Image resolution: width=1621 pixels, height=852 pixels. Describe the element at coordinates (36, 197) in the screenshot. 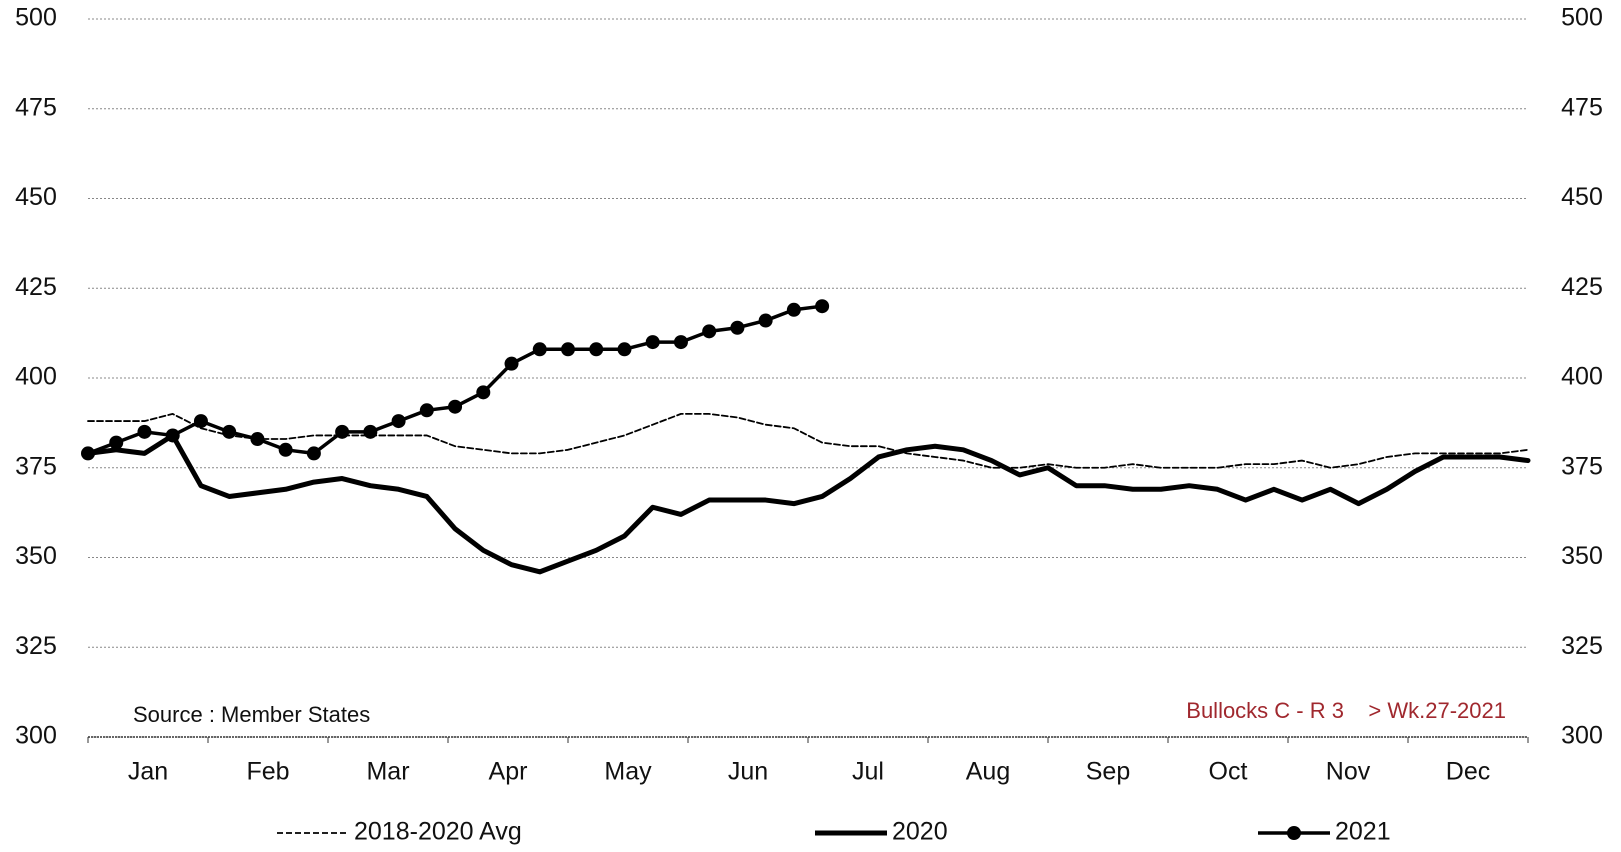

I see `y-tick-label: 450` at that location.